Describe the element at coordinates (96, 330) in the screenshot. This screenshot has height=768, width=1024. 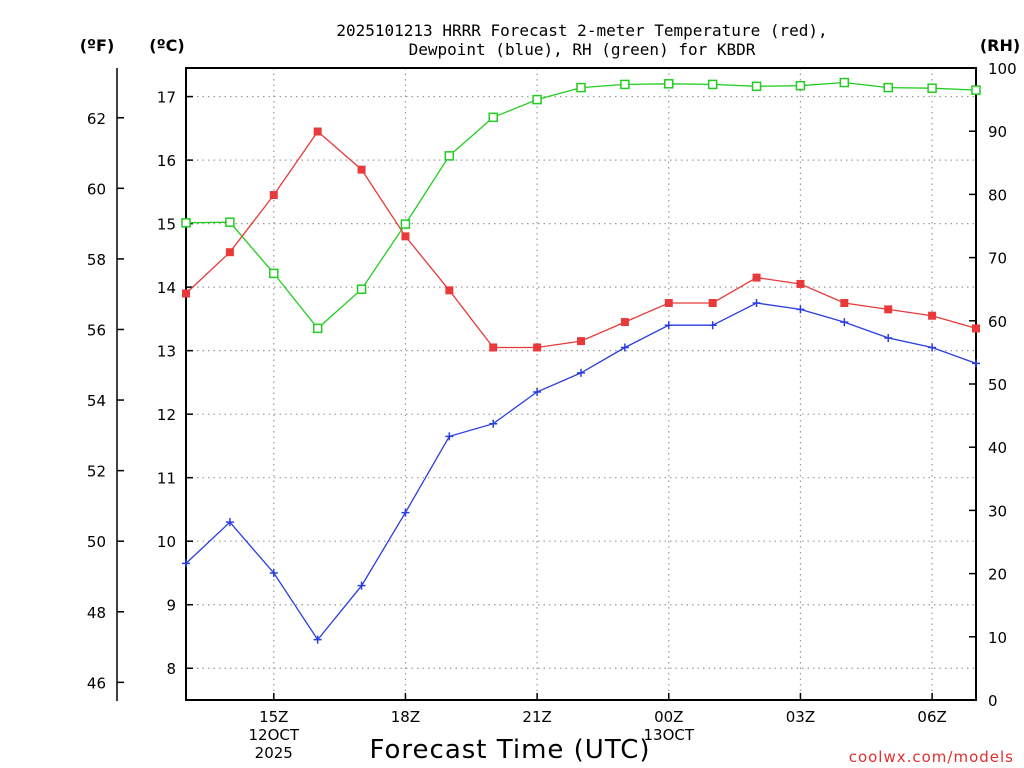
I see `fahrenheit-tick-label: 56` at that location.